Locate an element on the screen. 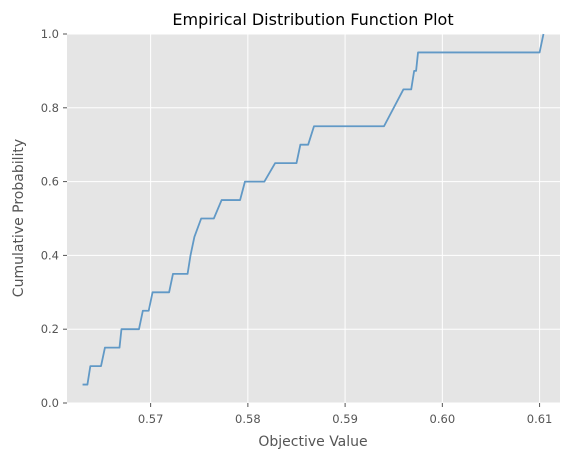 This screenshot has height=460, width=571. x-tick-label: 0.59 is located at coordinates (345, 419).